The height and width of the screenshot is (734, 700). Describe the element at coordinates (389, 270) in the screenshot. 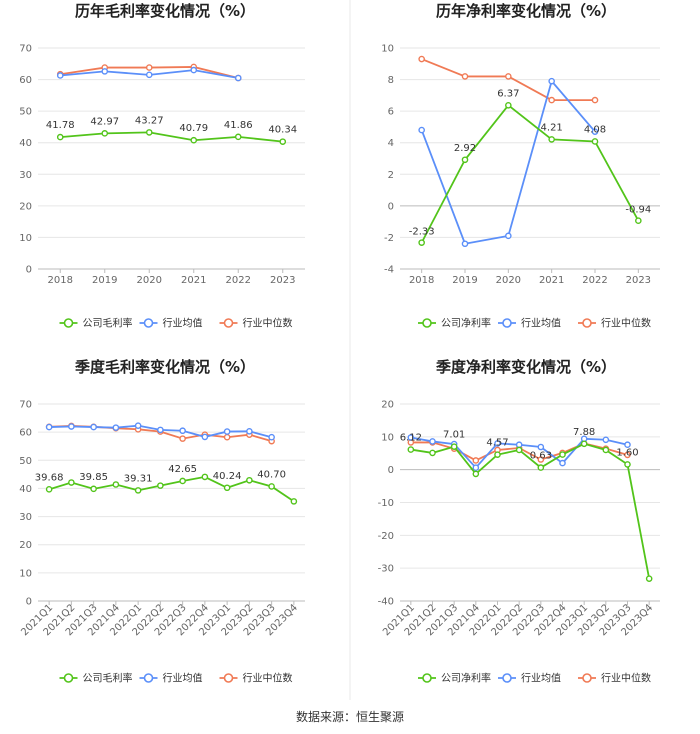

I see `y-tick-label: -4` at that location.